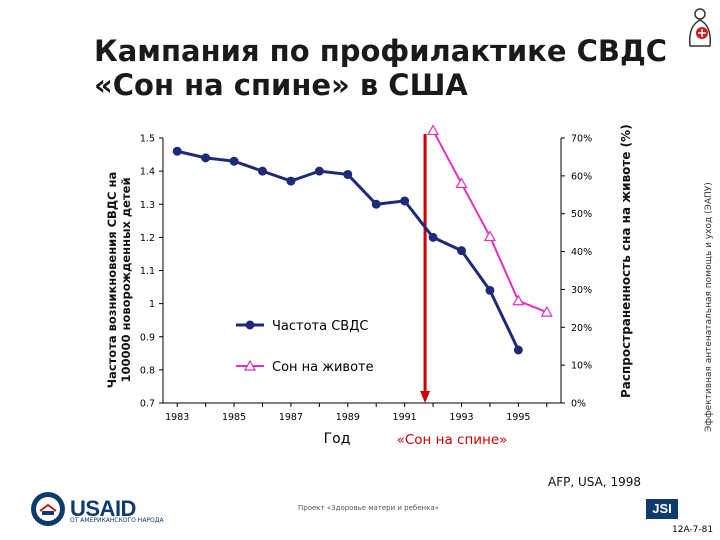 The width and height of the screenshot is (720, 540). I want to click on y-left-tick-label: 1, so click(152, 304).